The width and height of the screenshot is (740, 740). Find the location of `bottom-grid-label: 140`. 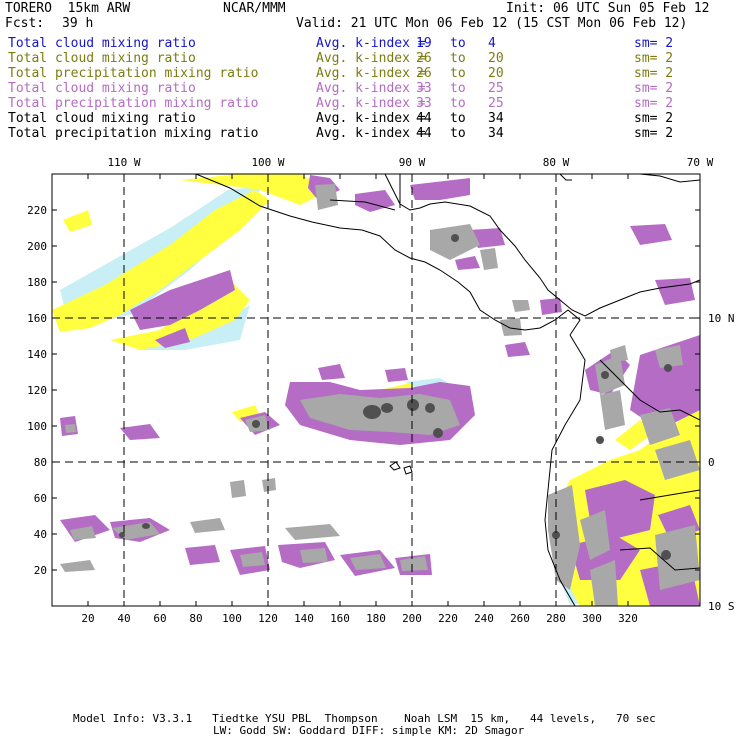

bottom-grid-label: 140 is located at coordinates (304, 618).